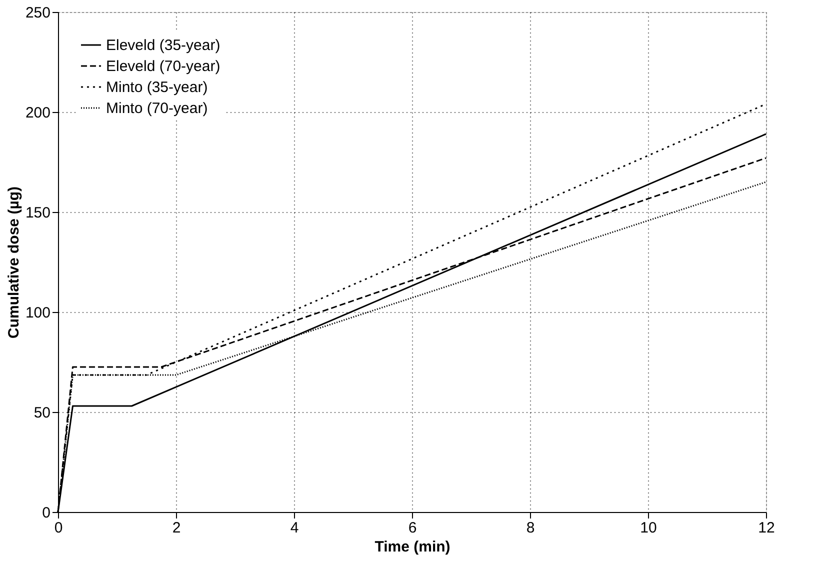 The image size is (834, 588). Describe the element at coordinates (37, 13) in the screenshot. I see `y-tick-label: 250` at that location.